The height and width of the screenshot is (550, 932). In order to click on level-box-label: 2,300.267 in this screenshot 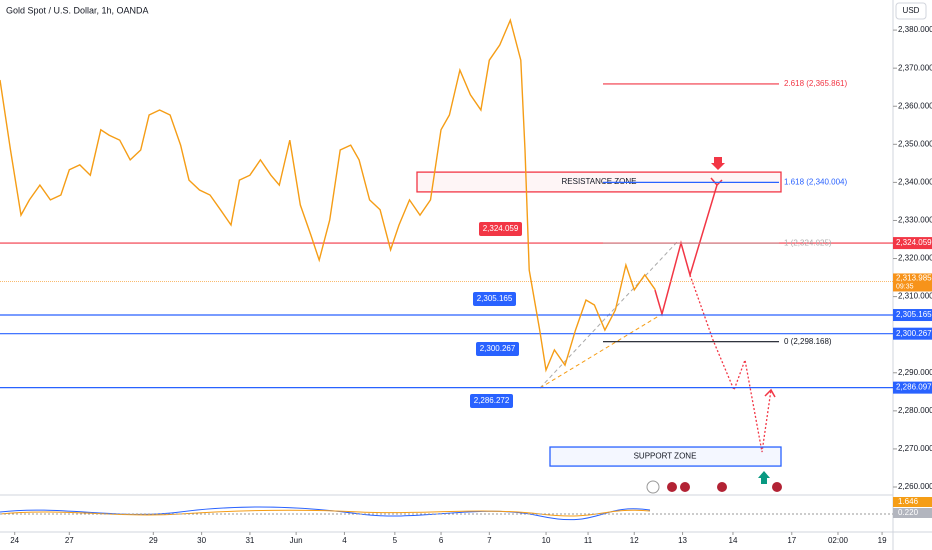, I will do `click(498, 348)`.